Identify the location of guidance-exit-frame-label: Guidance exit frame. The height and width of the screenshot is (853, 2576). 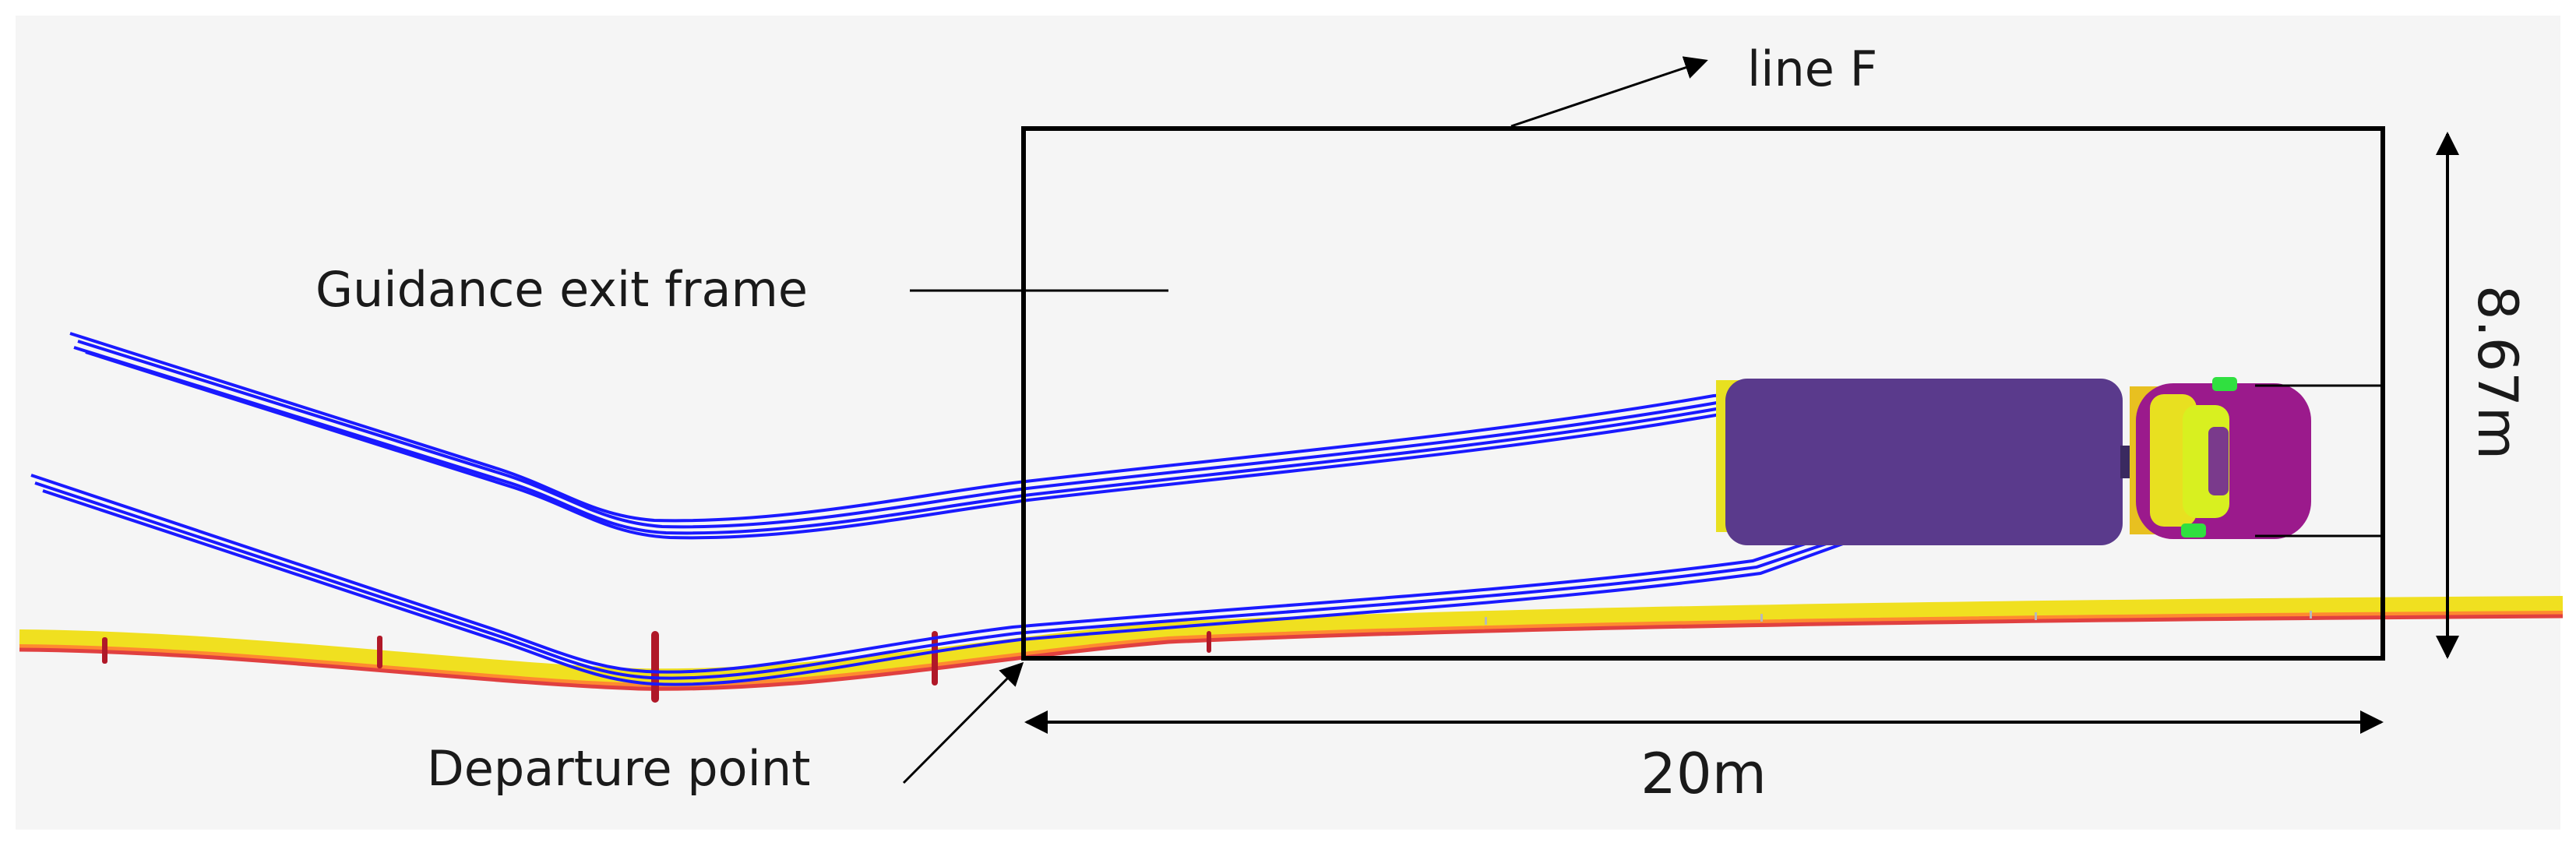
(561, 289).